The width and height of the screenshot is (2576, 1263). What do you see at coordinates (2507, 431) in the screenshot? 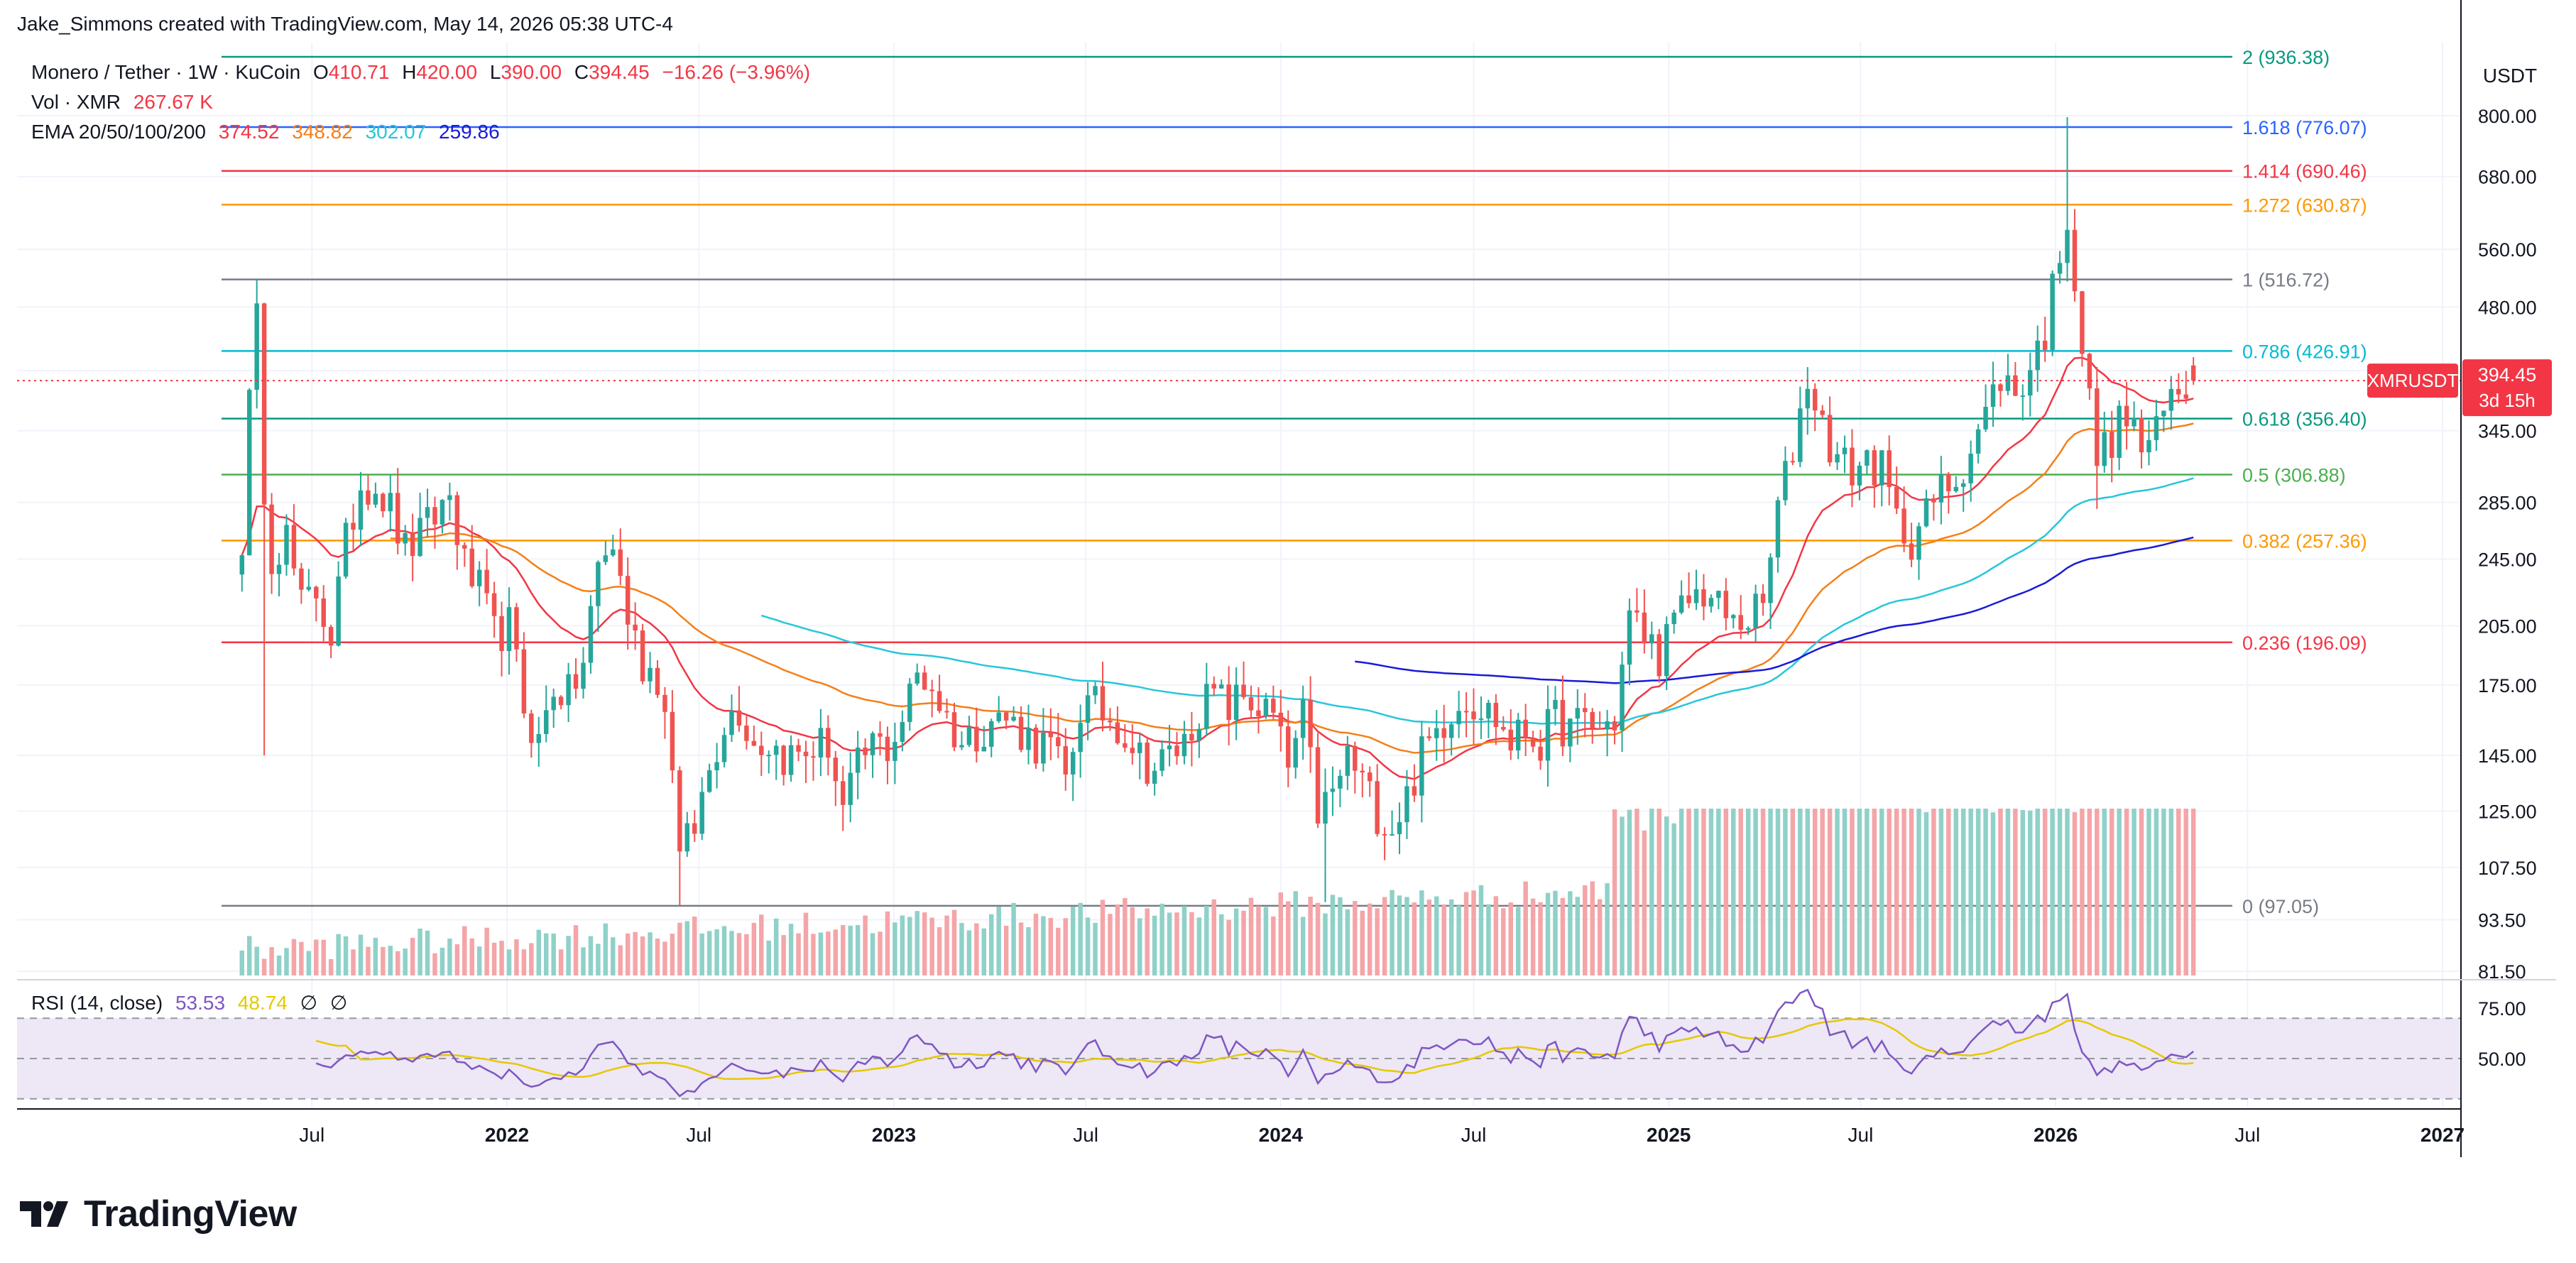
I see `price-tick-5: 345.00` at bounding box center [2507, 431].